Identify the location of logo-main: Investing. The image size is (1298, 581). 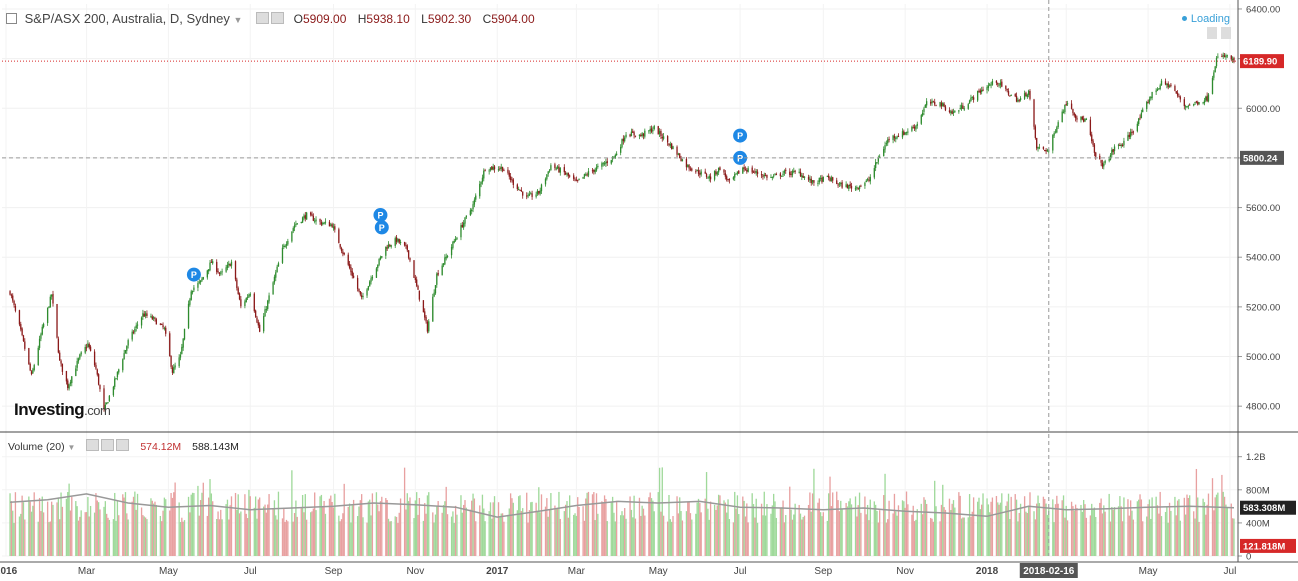
(49, 409).